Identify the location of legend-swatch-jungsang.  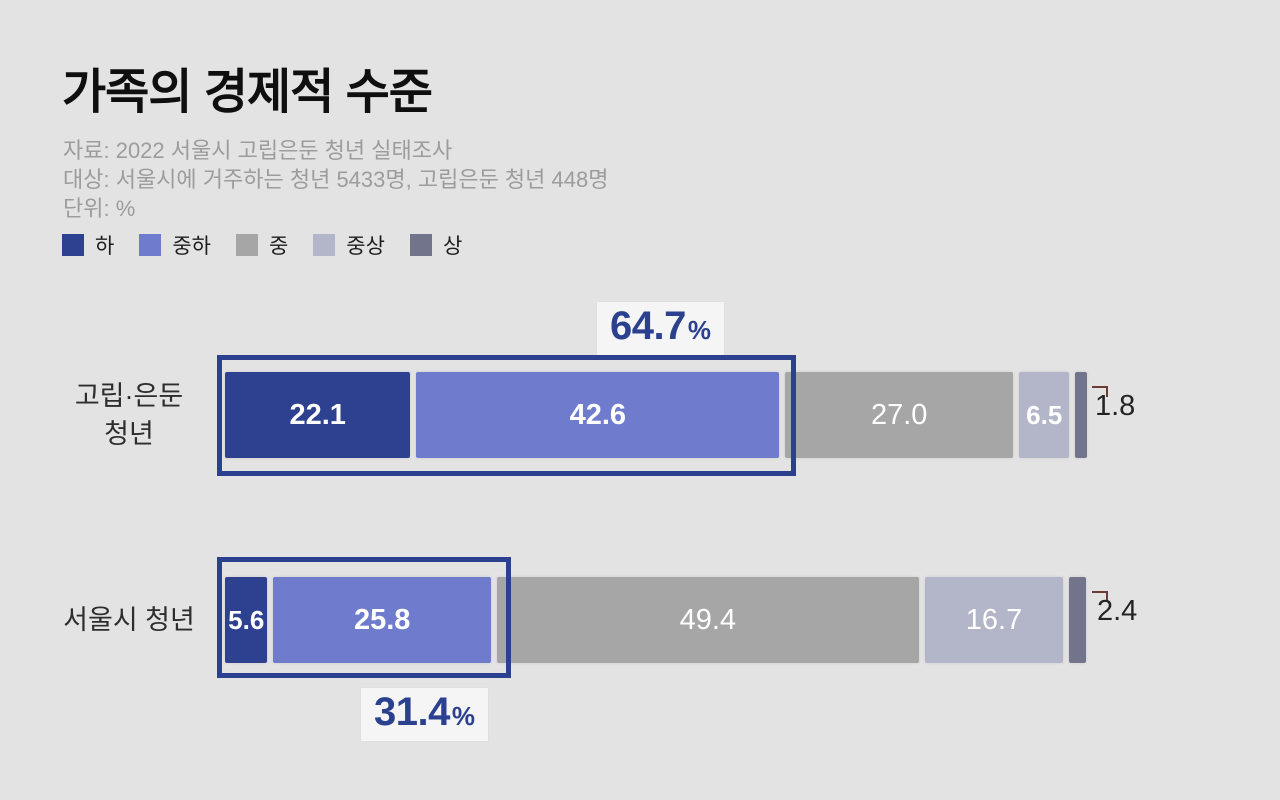
(324, 245).